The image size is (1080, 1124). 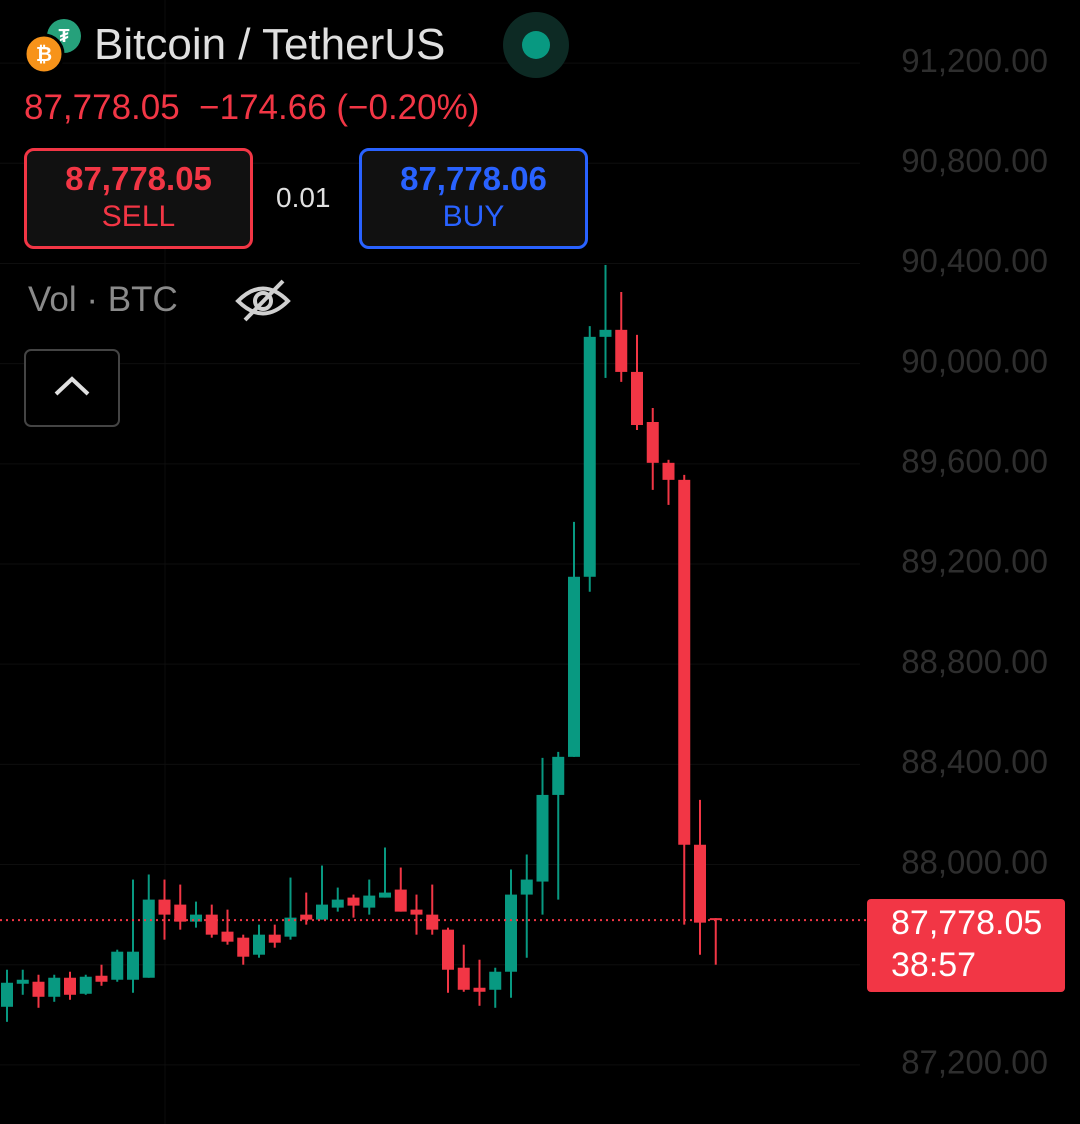 What do you see at coordinates (103, 299) in the screenshot?
I see `volume-label: Vol · BTC` at bounding box center [103, 299].